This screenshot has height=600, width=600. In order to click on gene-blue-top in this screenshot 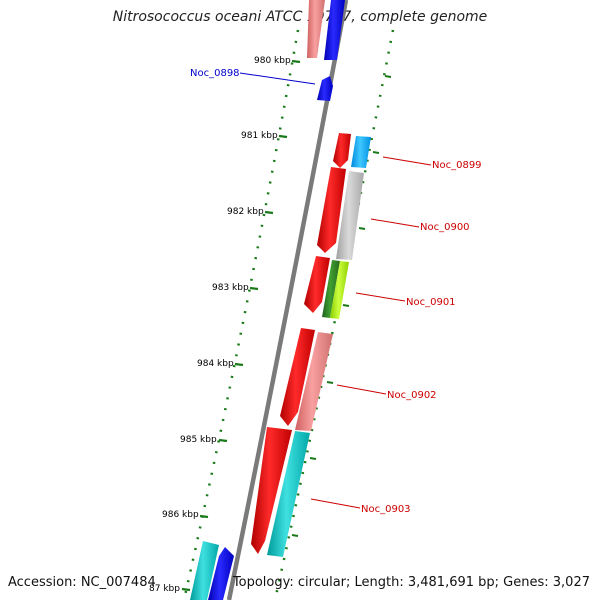, I will do `click(334, 30)`.